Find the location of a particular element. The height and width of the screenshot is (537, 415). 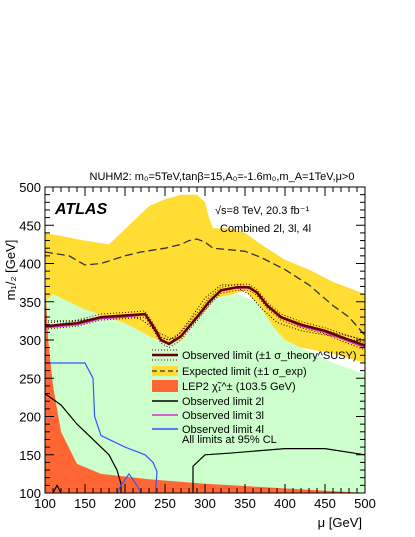

x-tick-label: 200 is located at coordinates (125, 503).